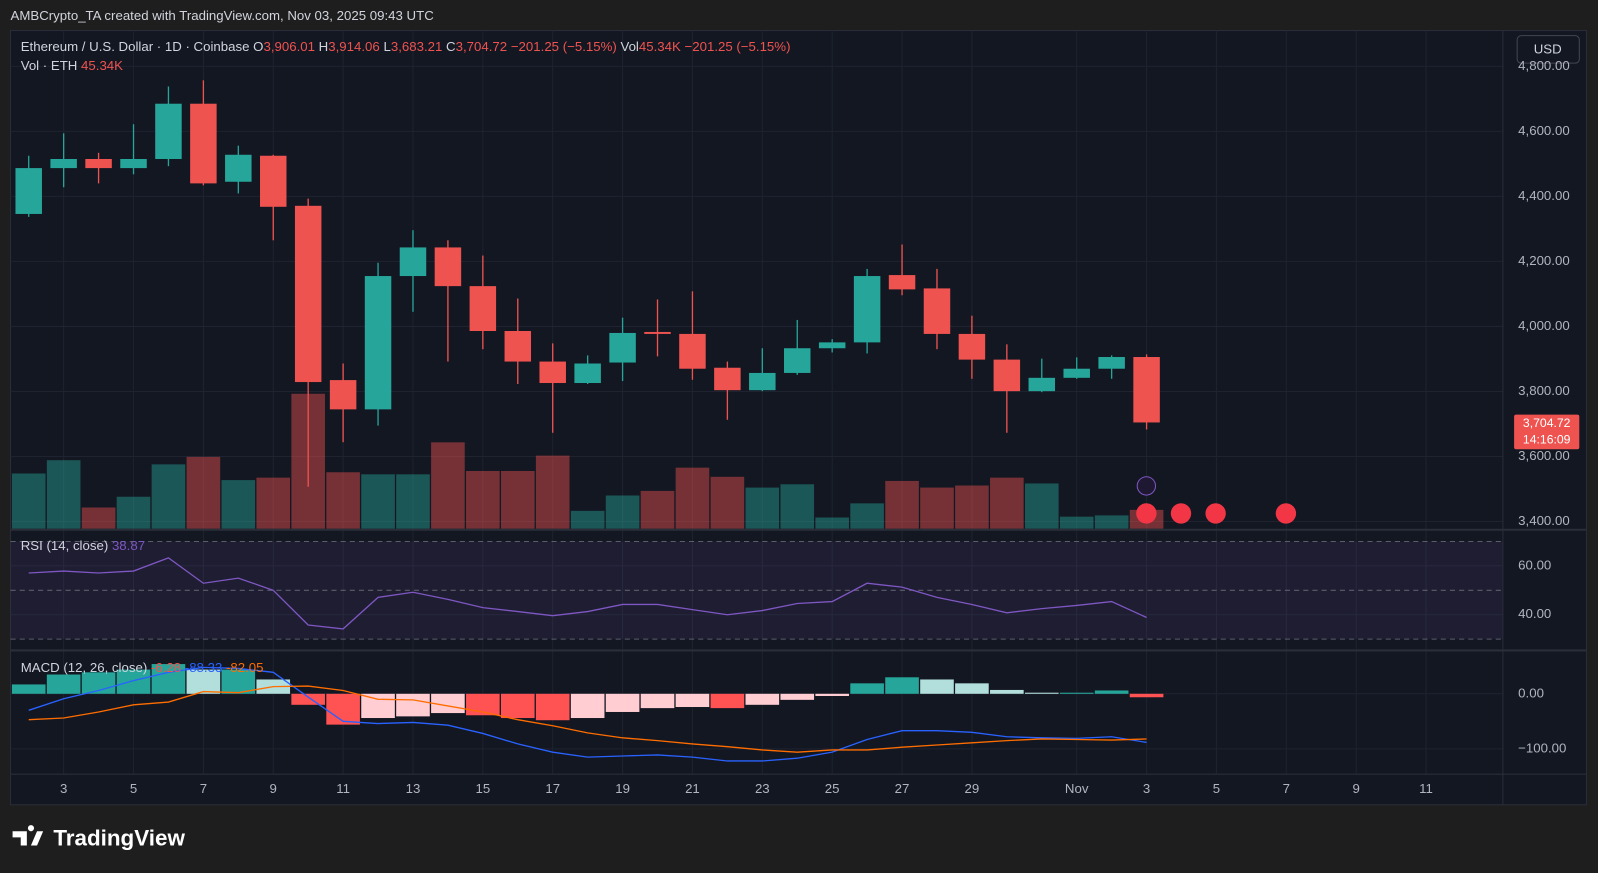  I want to click on price-tag-value: 3,704.72, so click(1547, 423).